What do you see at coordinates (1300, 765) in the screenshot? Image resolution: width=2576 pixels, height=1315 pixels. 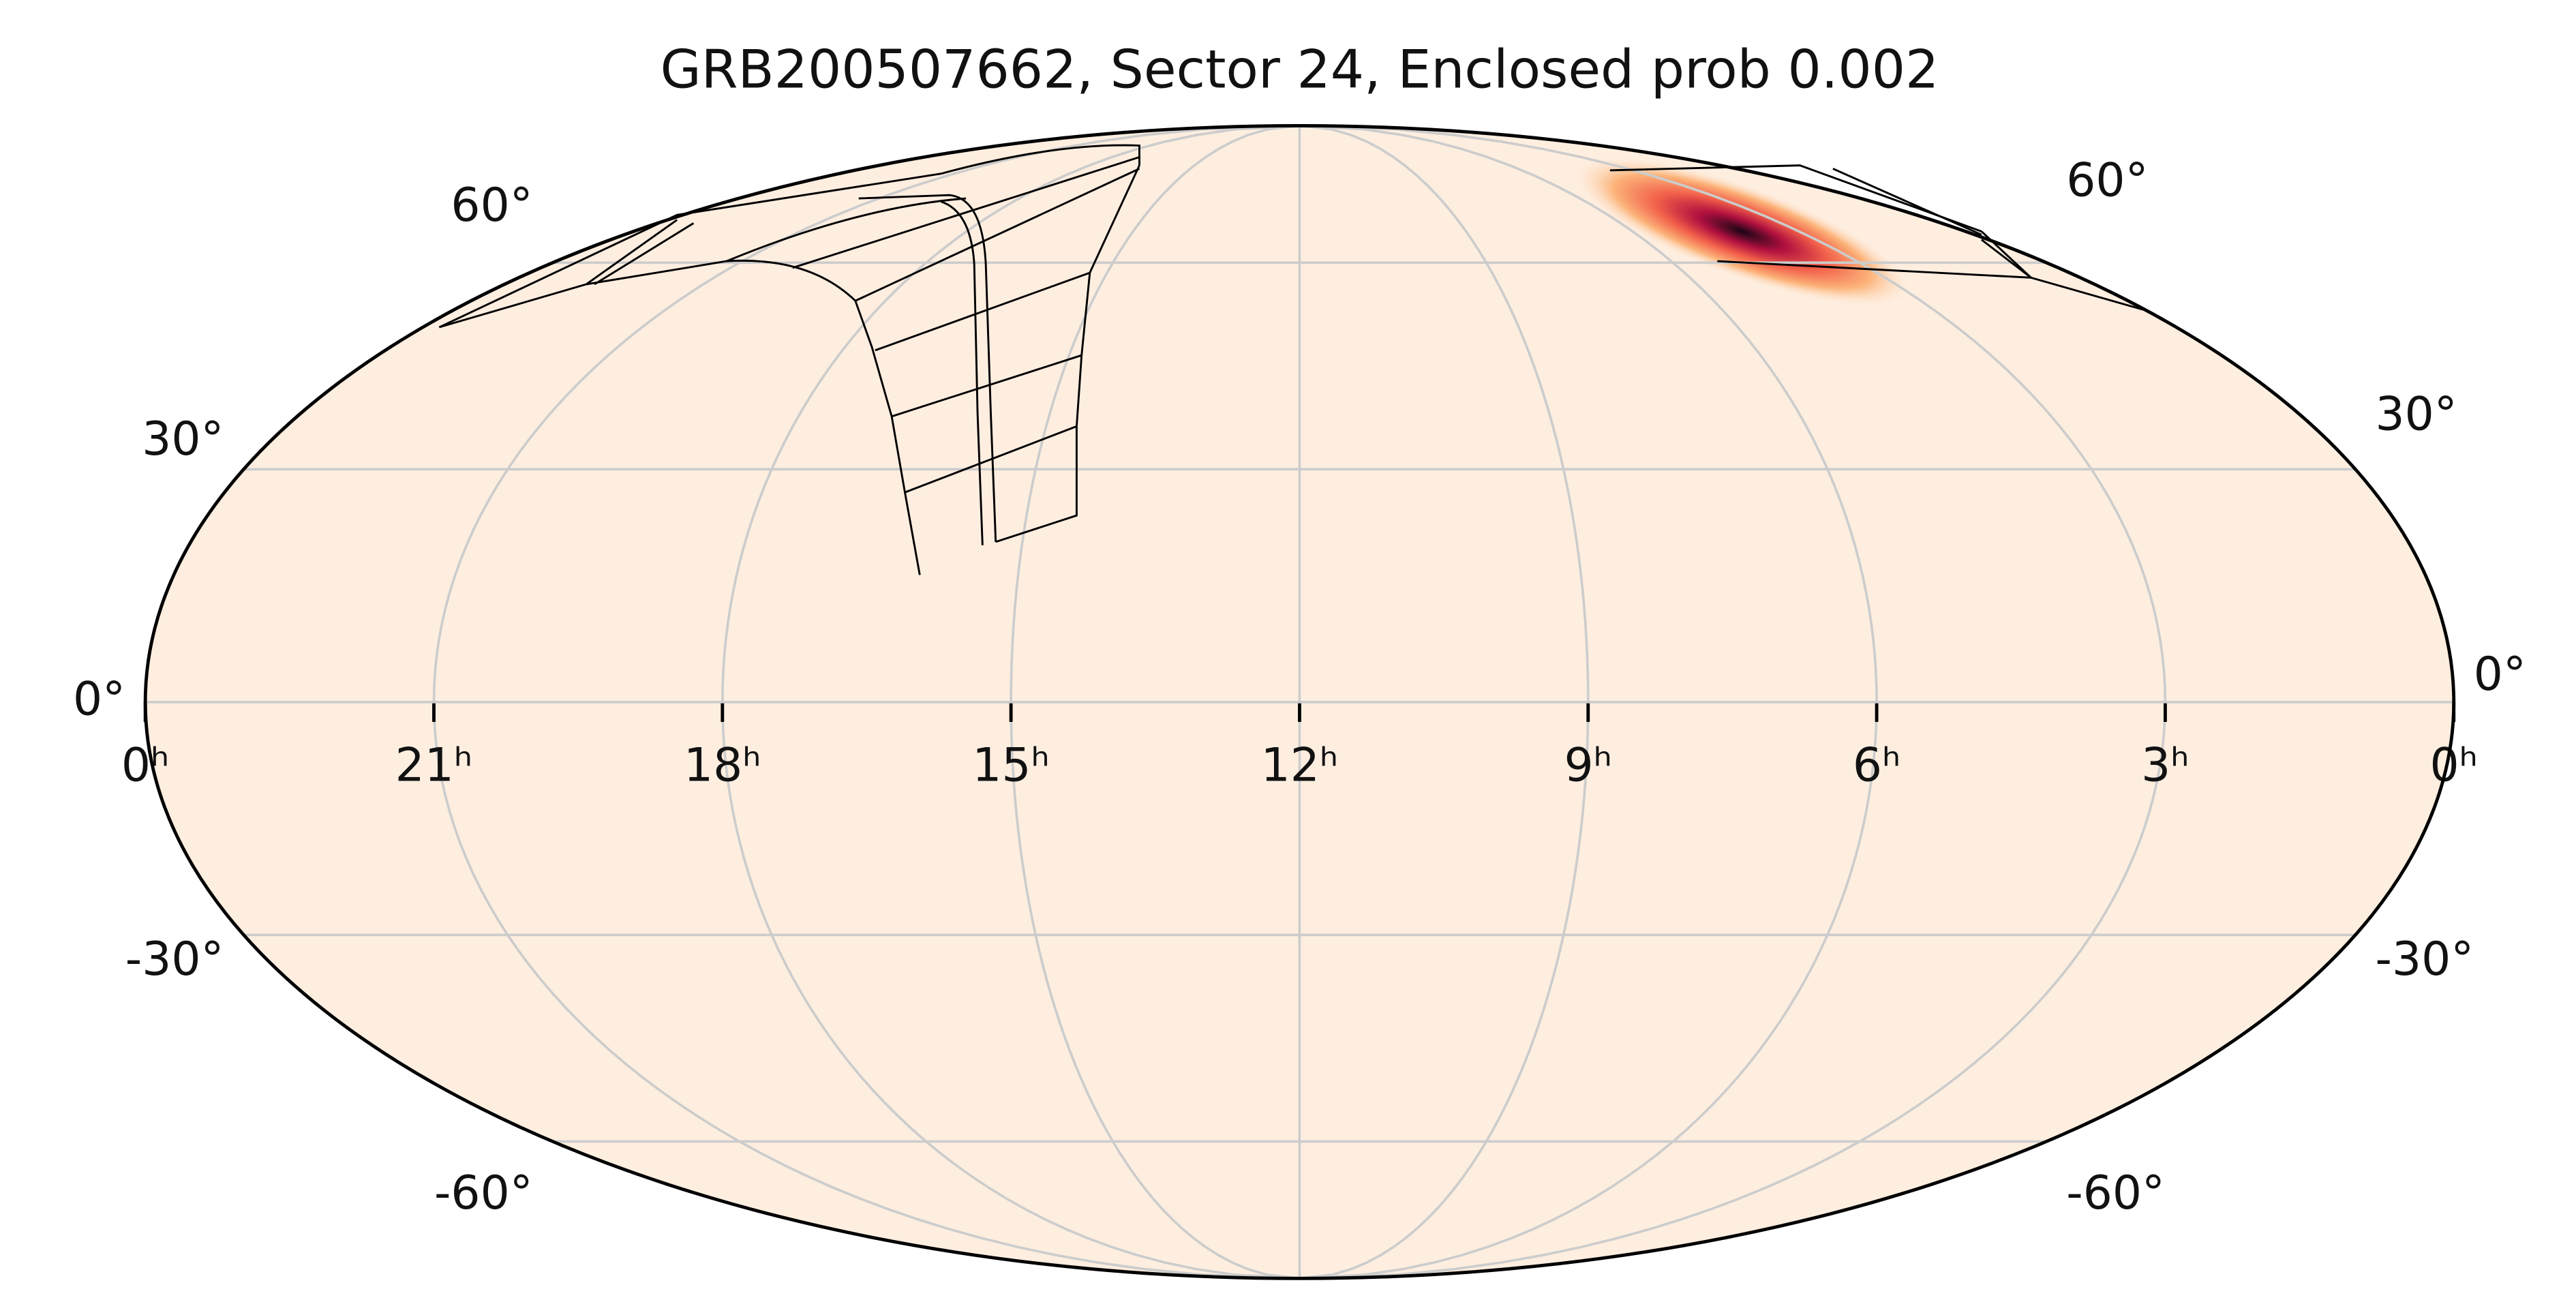 I see `x-tick-label: 12ʰ` at bounding box center [1300, 765].